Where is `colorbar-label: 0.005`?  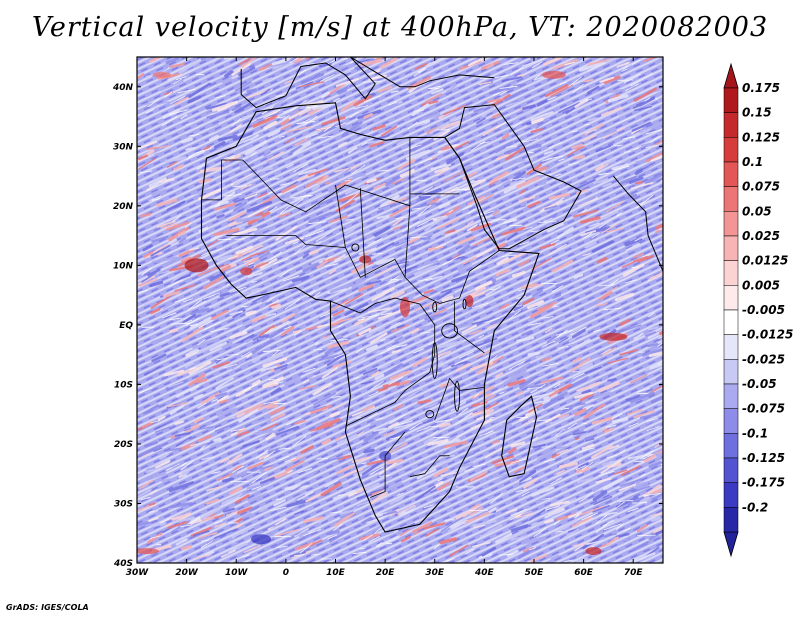 colorbar-label: 0.005 is located at coordinates (761, 285).